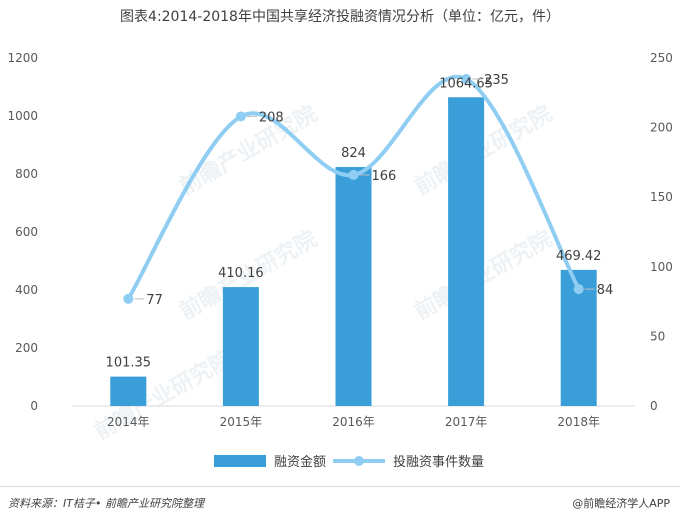 The width and height of the screenshot is (680, 520). I want to click on left-axis-tick-label: 400, so click(26, 290).